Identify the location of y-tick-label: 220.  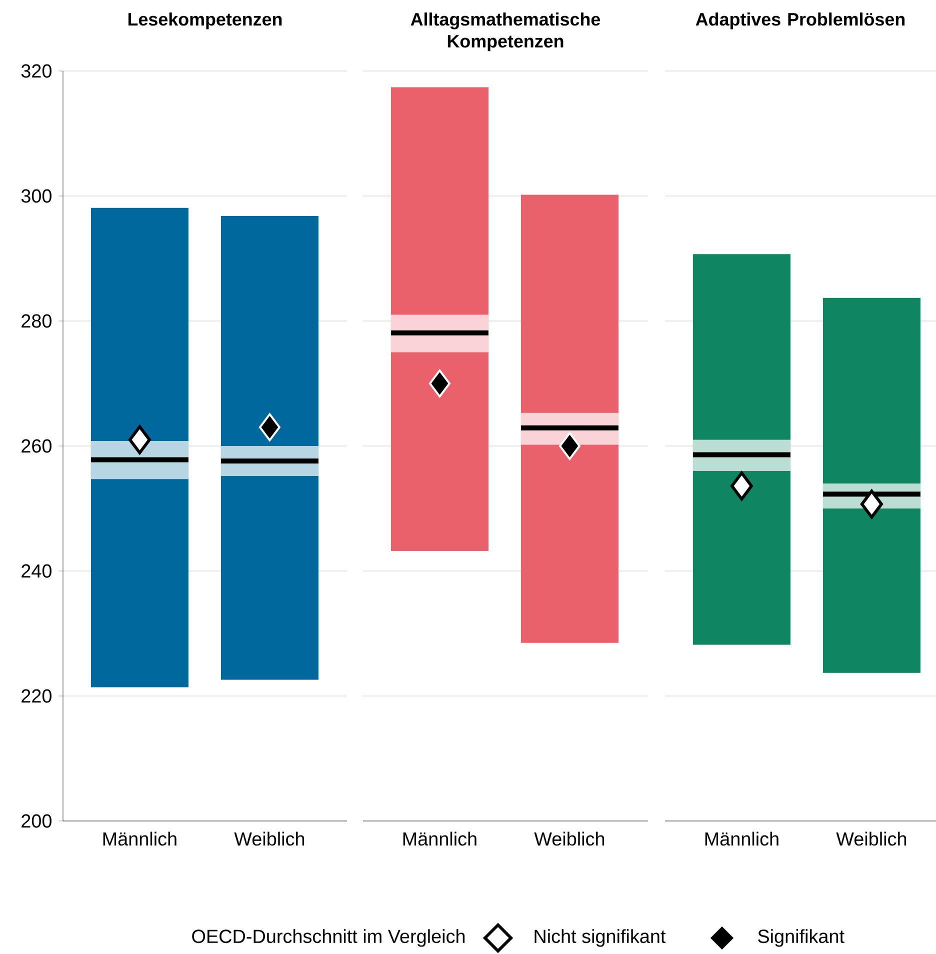
(37, 696).